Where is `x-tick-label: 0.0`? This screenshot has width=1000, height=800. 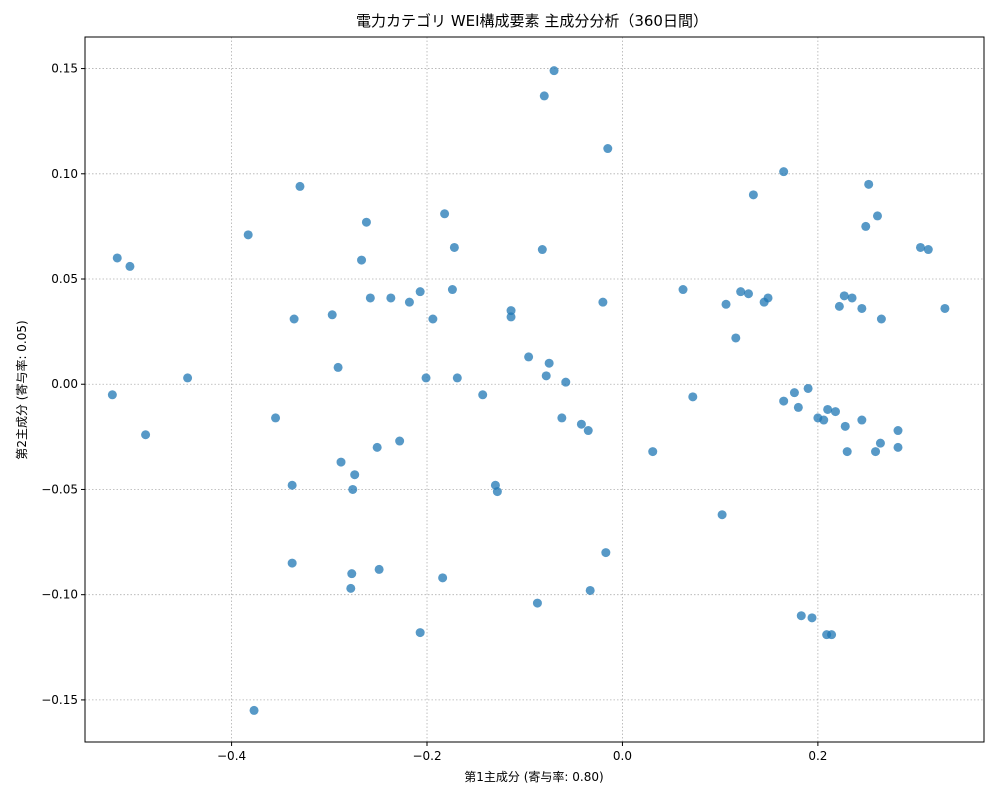
x-tick-label: 0.0 is located at coordinates (622, 756).